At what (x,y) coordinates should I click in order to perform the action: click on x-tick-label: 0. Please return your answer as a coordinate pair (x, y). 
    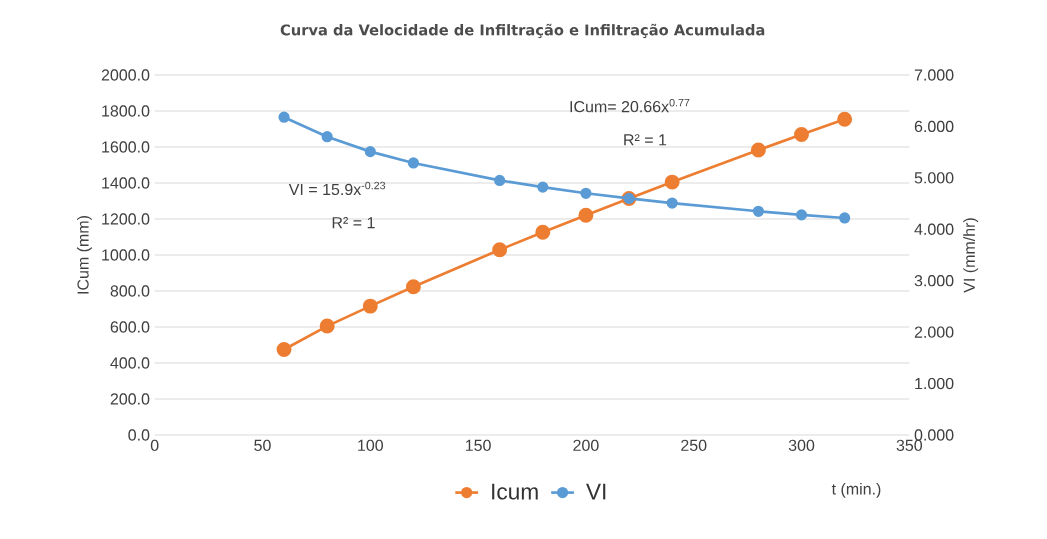
    Looking at the image, I should click on (154, 445).